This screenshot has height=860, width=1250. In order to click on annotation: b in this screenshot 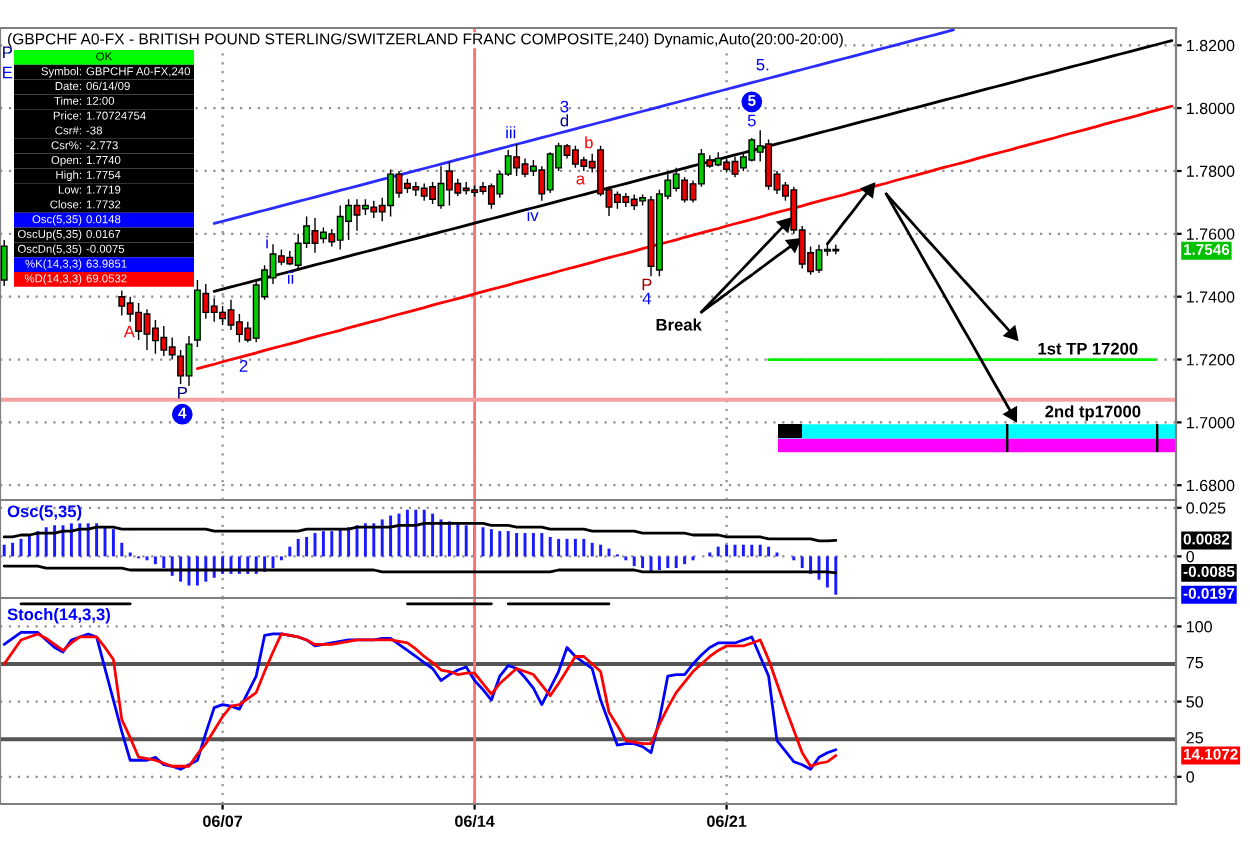, I will do `click(589, 142)`.